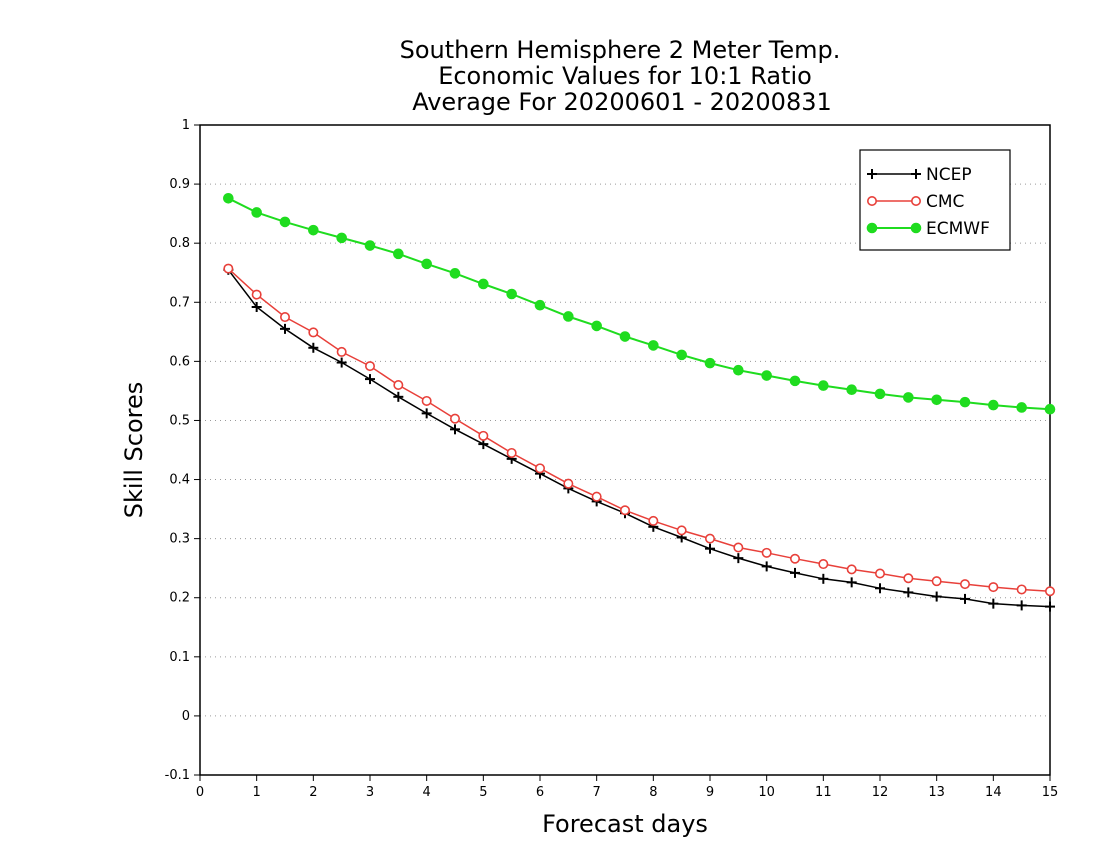 The width and height of the screenshot is (1100, 850). I want to click on chart-title-line-3: Average For 20200601 - 20200831, so click(622, 102).